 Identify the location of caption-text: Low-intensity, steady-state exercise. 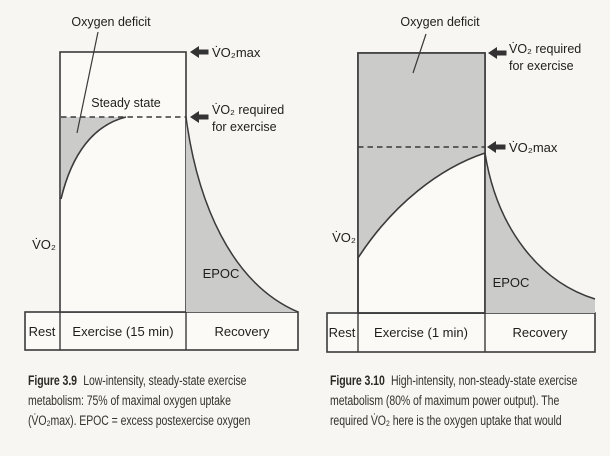
(165, 380).